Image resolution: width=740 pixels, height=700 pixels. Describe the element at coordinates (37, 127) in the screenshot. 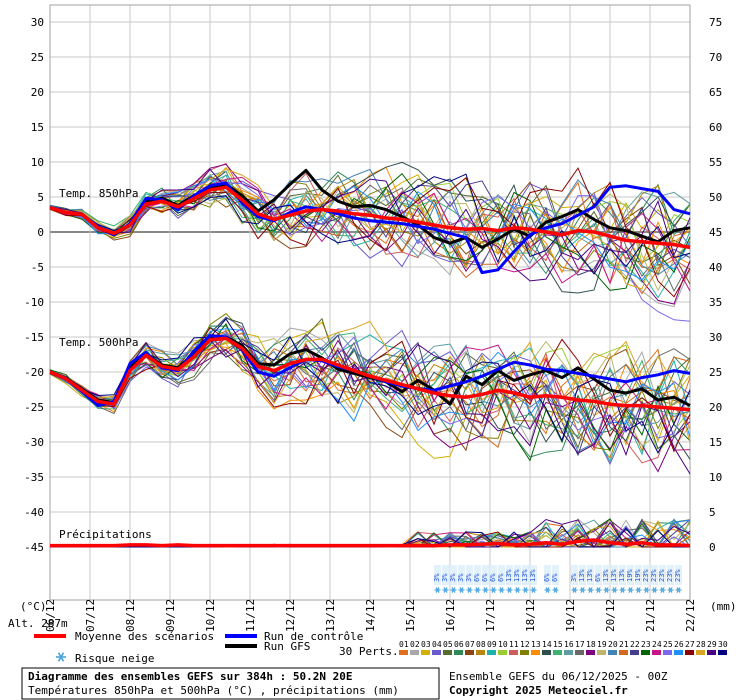

I see `left-tick-label: 15` at that location.